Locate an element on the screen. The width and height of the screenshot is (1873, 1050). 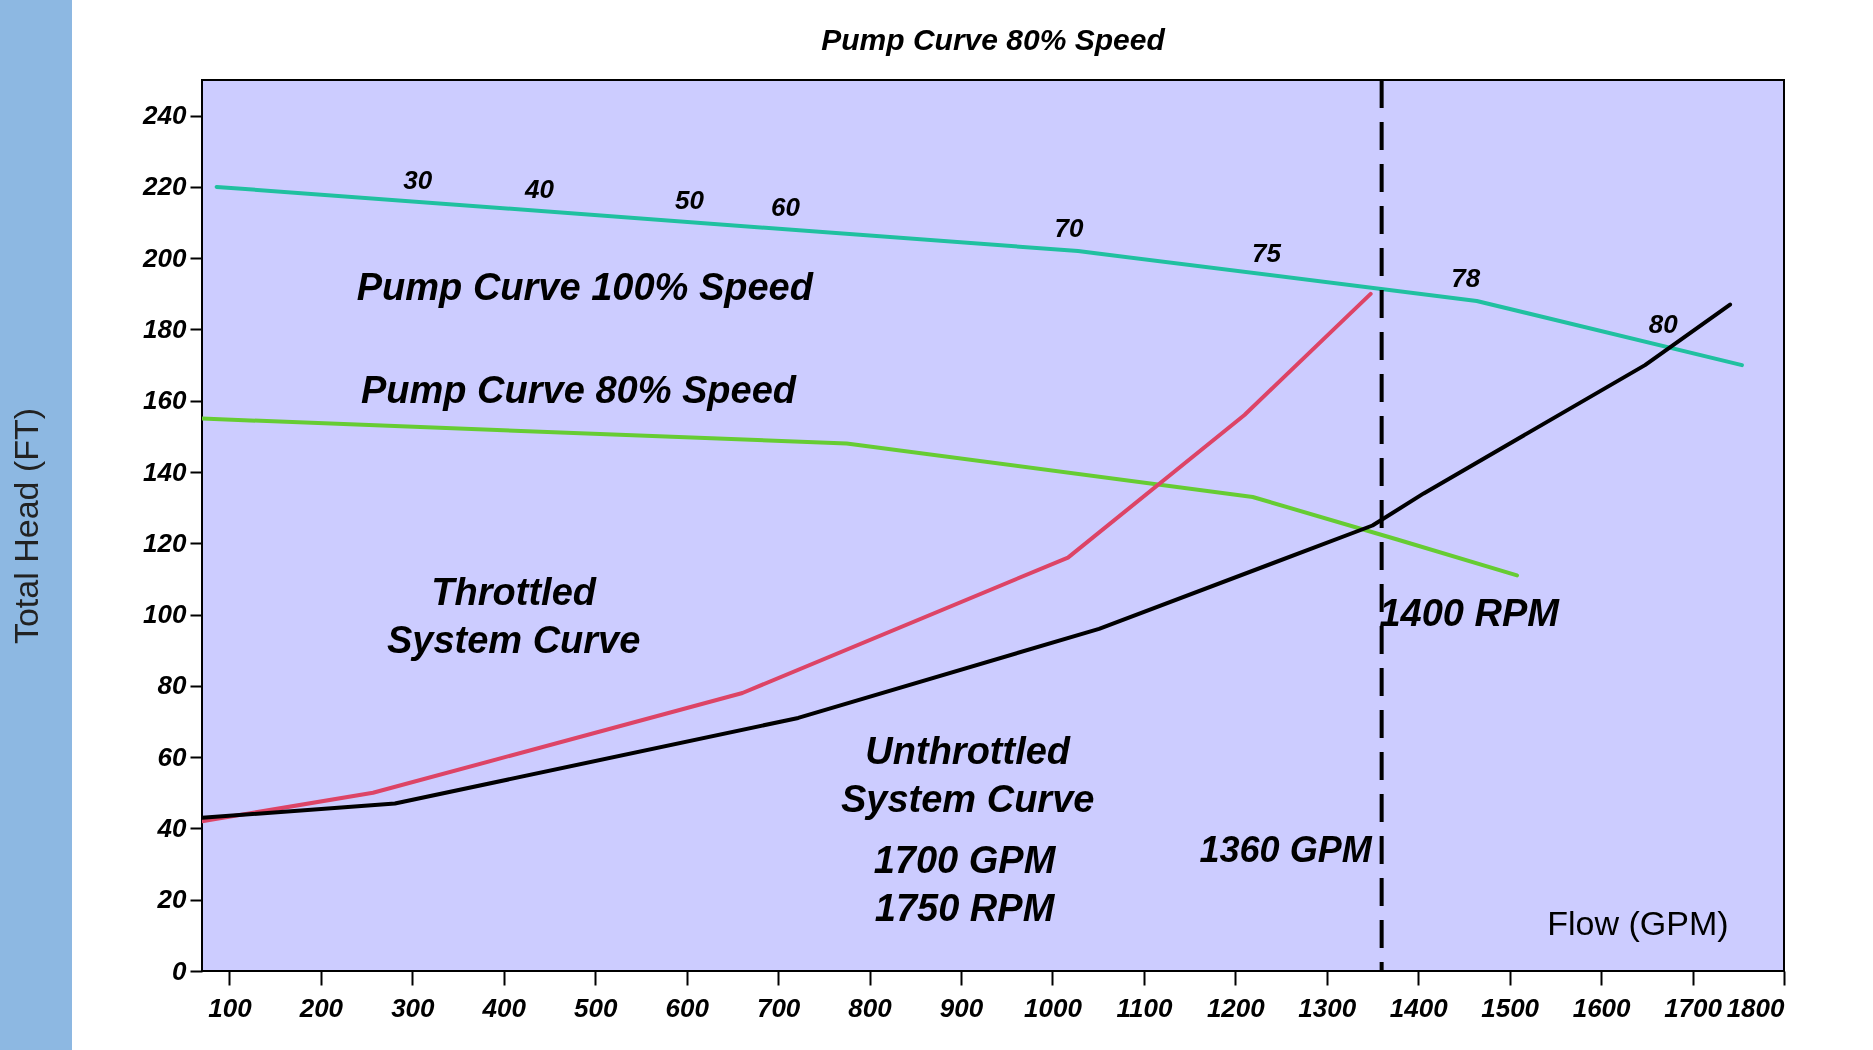
annotation: 60 is located at coordinates (785, 207).